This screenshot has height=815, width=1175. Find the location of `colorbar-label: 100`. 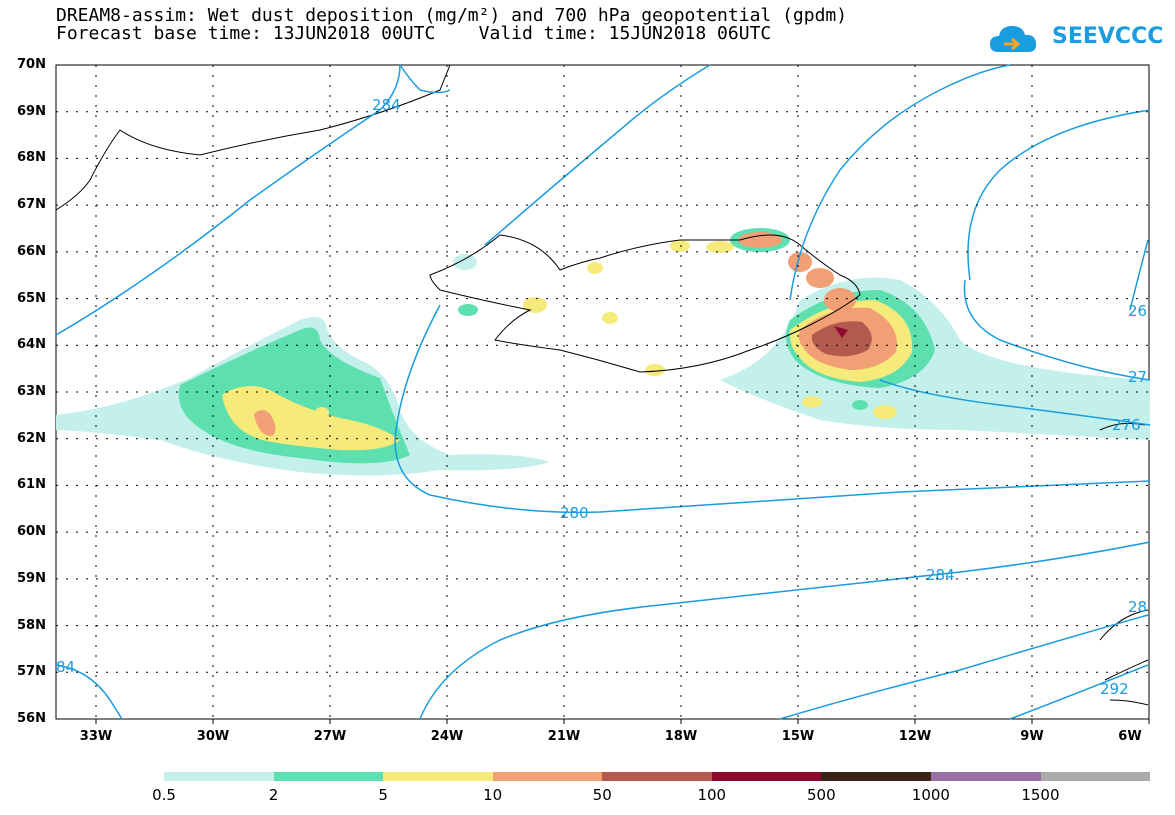

colorbar-label: 100 is located at coordinates (712, 795).